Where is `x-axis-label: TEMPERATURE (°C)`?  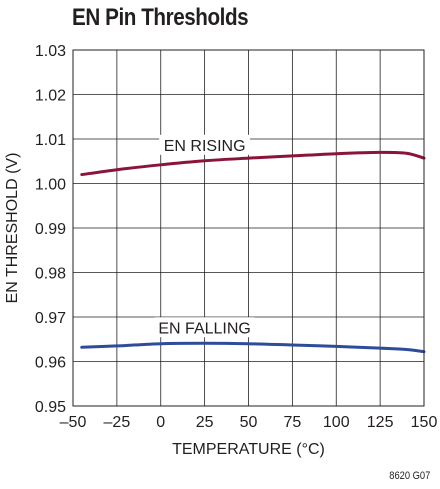 x-axis-label: TEMPERATURE (°C) is located at coordinates (248, 449).